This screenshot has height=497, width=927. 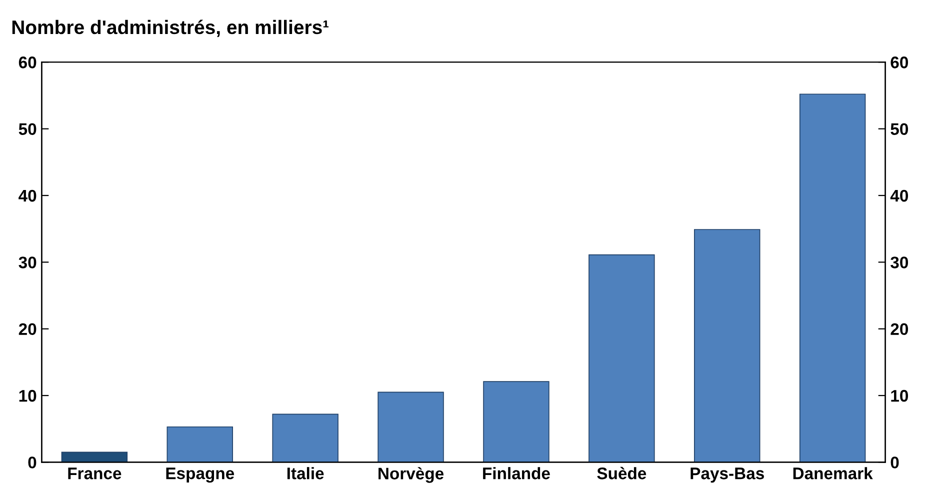 What do you see at coordinates (27, 262) in the screenshot?
I see `y-tick-label: 30` at bounding box center [27, 262].